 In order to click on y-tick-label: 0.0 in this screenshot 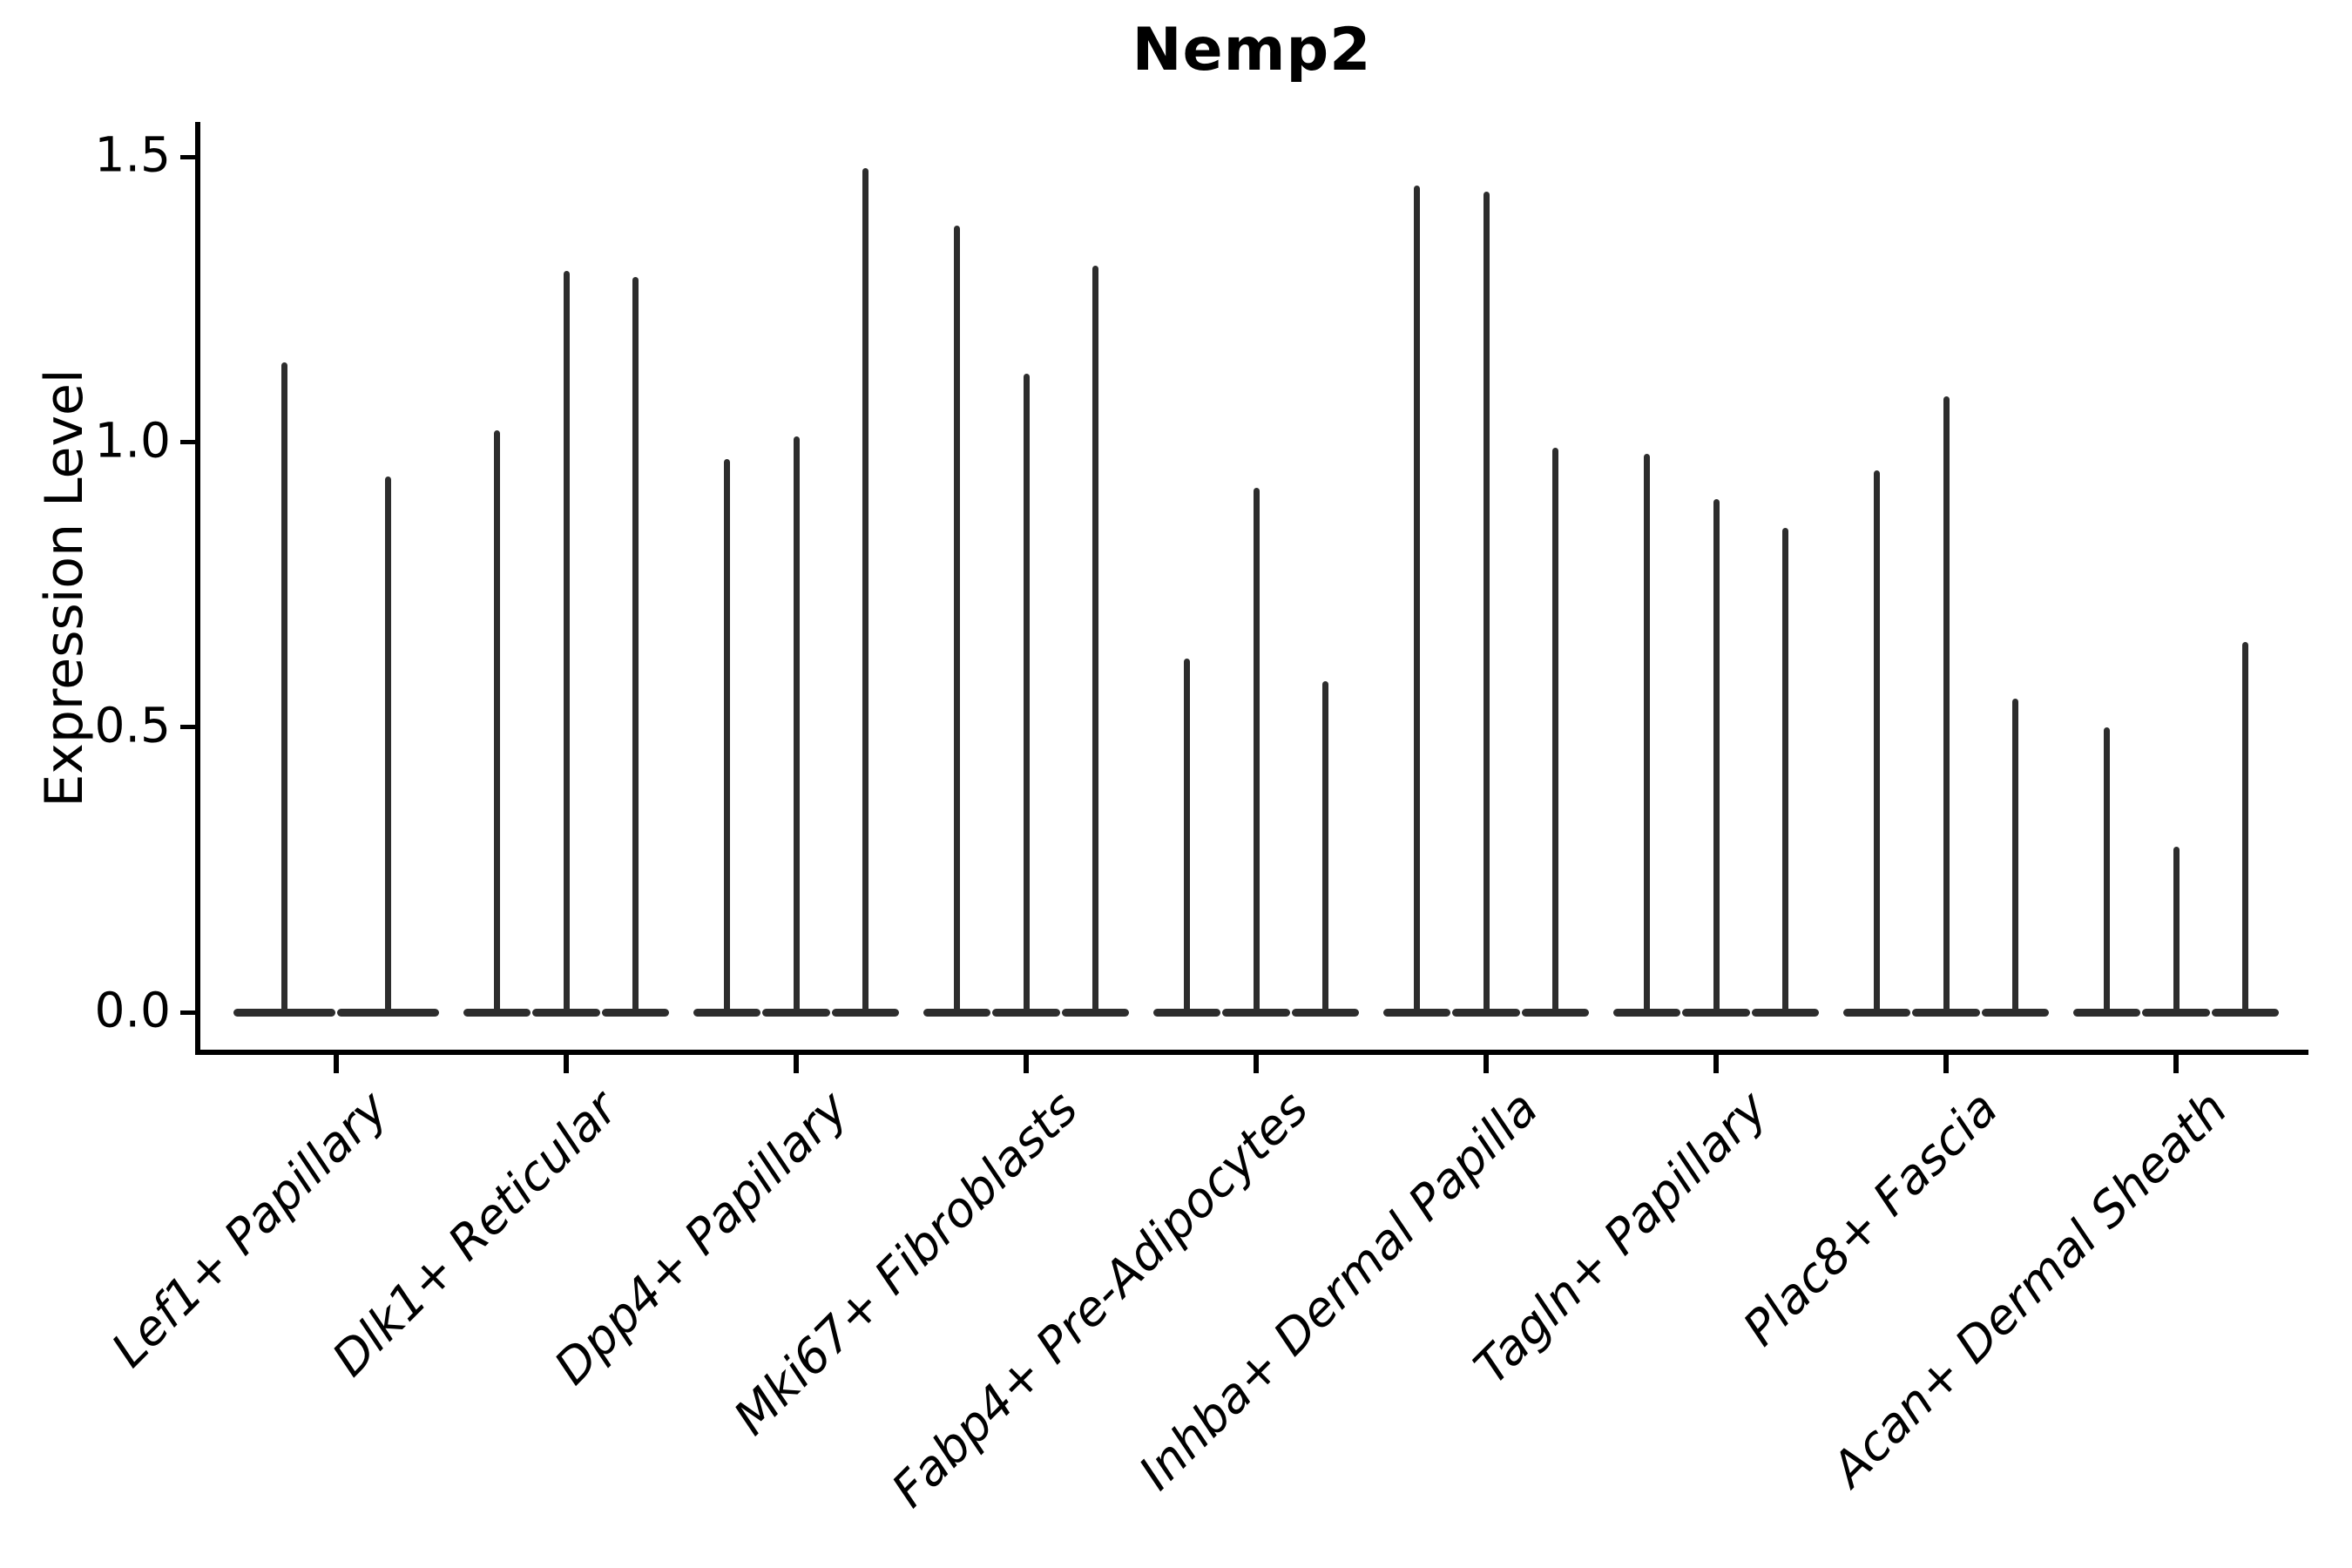, I will do `click(132, 1010)`.